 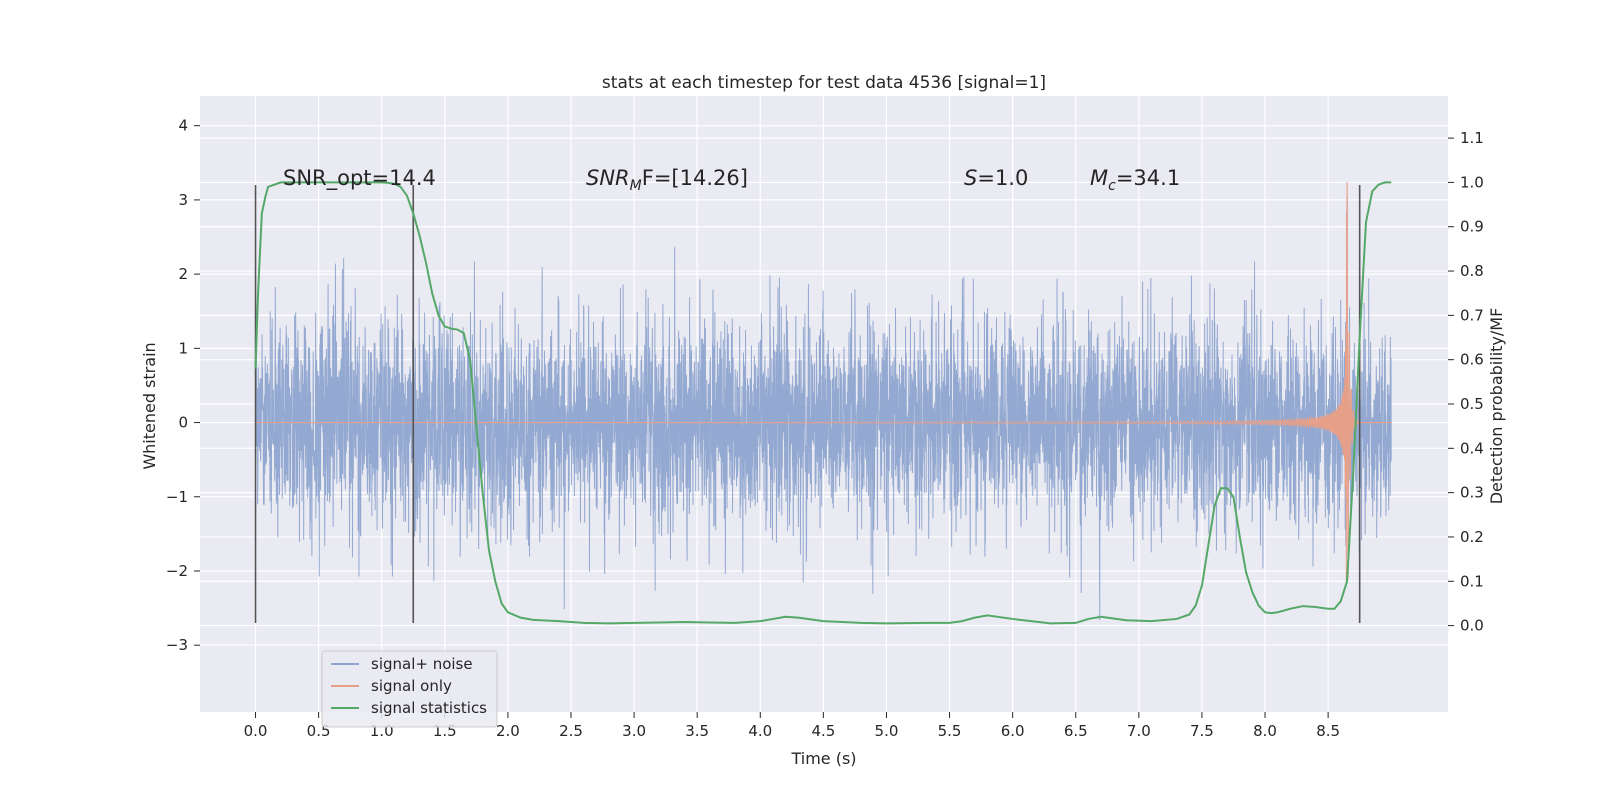 I want to click on x-tick-label: 2.0, so click(x=508, y=731).